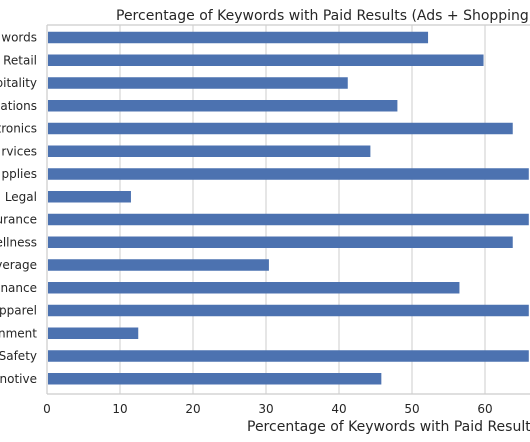  What do you see at coordinates (18, 129) in the screenshot?
I see `y-tick-label: tronics` at bounding box center [18, 129].